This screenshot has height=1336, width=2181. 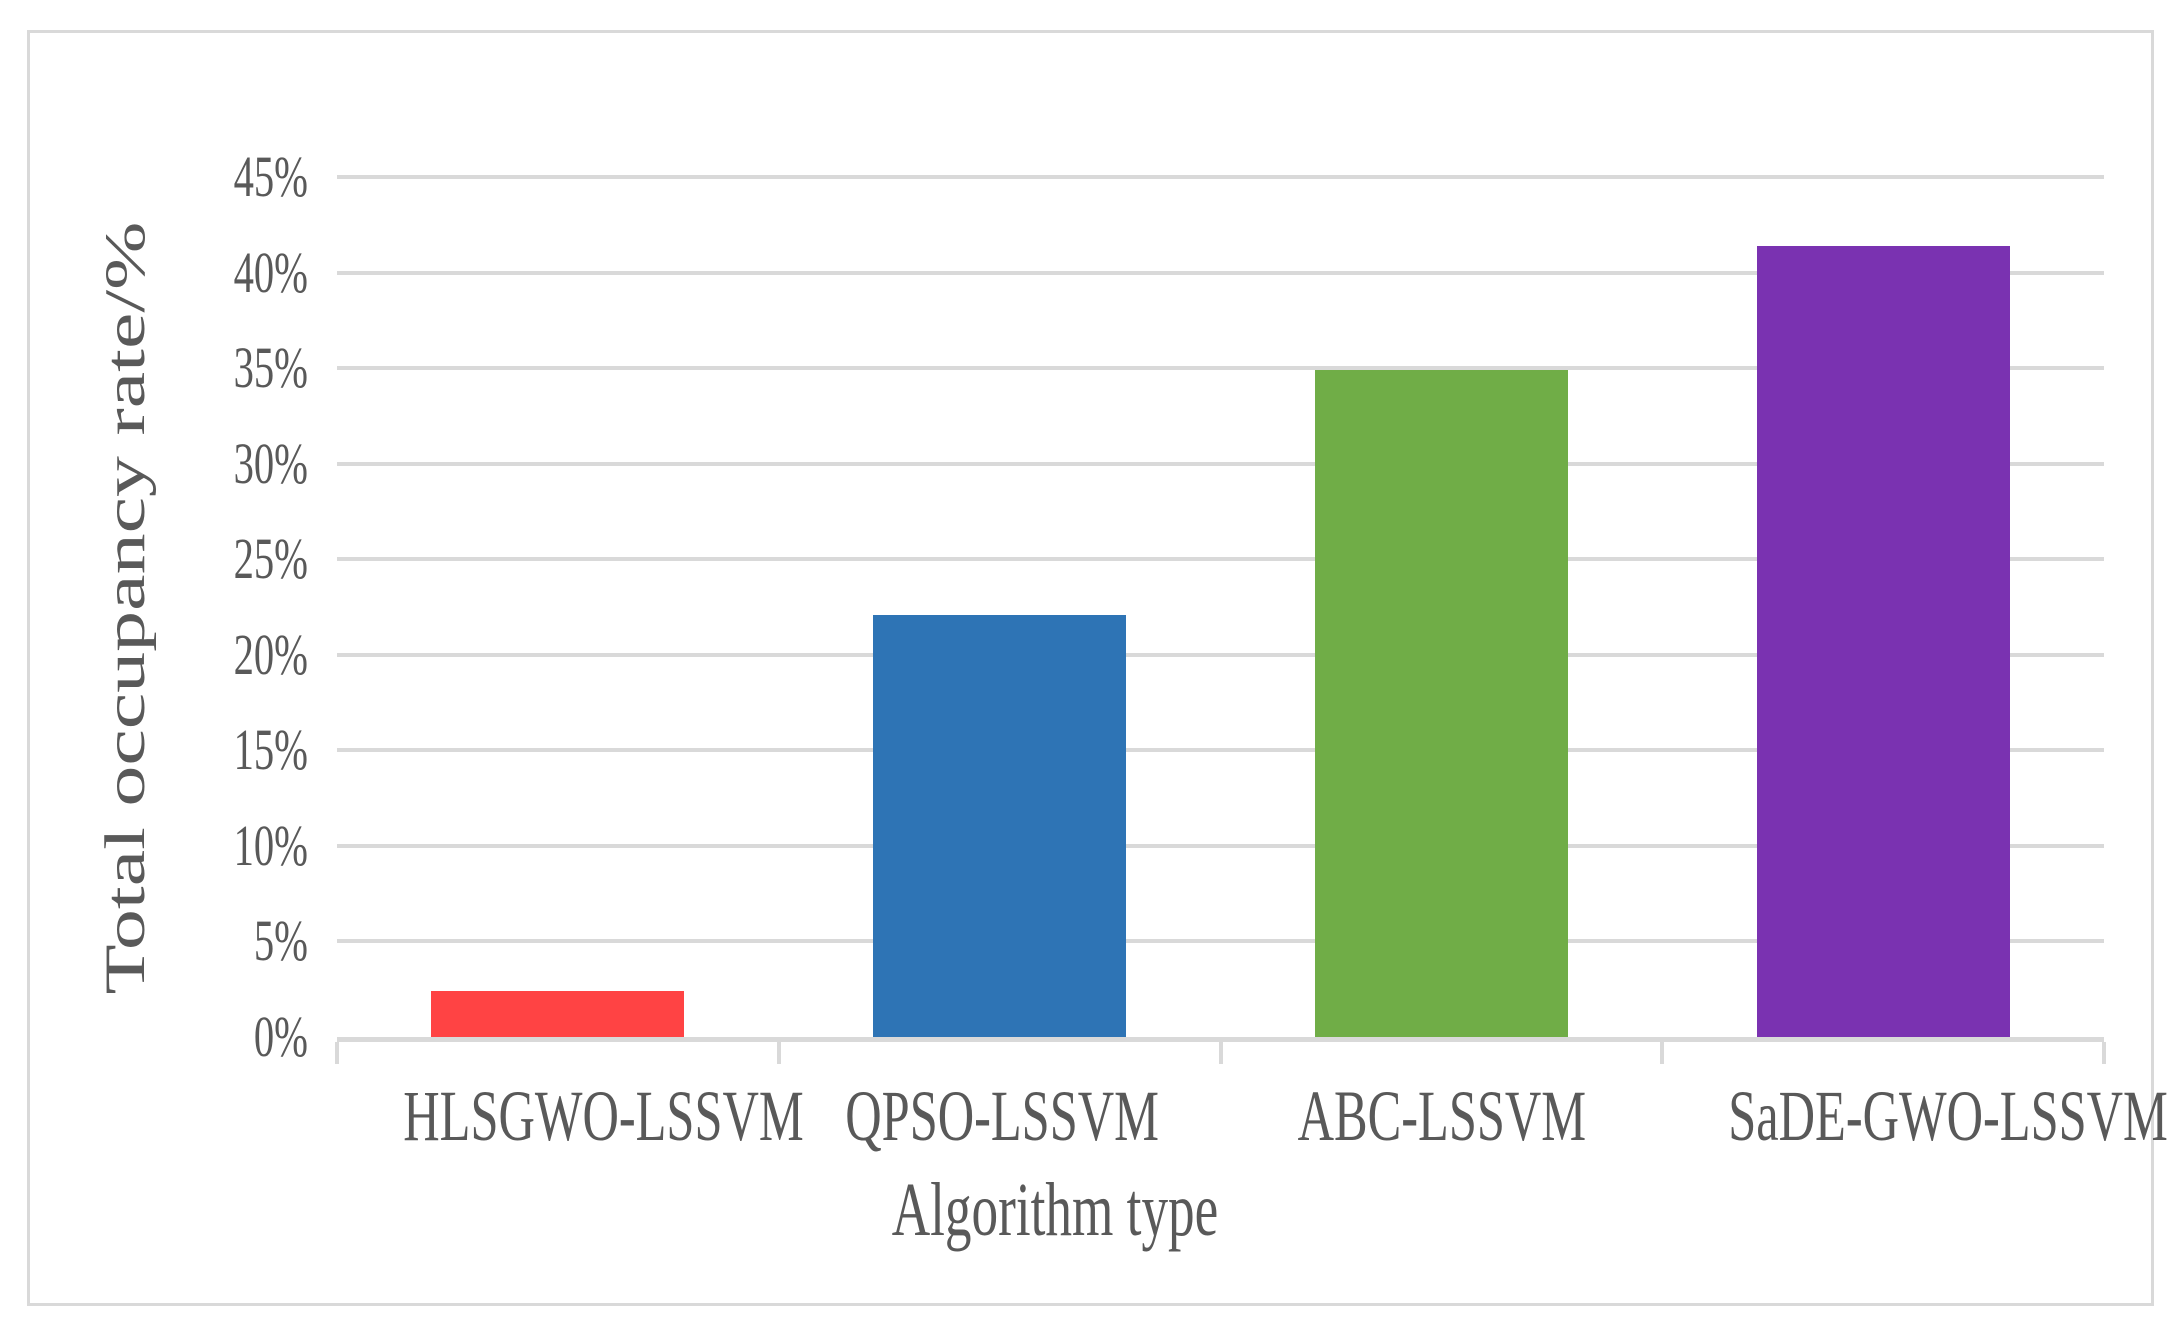 What do you see at coordinates (558, 1014) in the screenshot?
I see `bar-hlsgwo-lssvm` at bounding box center [558, 1014].